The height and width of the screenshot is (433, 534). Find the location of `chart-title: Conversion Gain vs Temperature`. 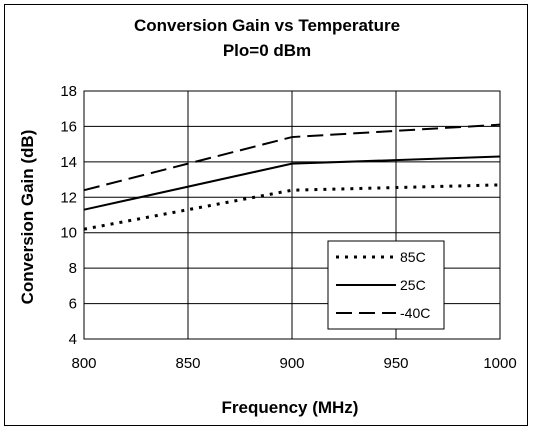

chart-title: Conversion Gain vs Temperature is located at coordinates (267, 25).